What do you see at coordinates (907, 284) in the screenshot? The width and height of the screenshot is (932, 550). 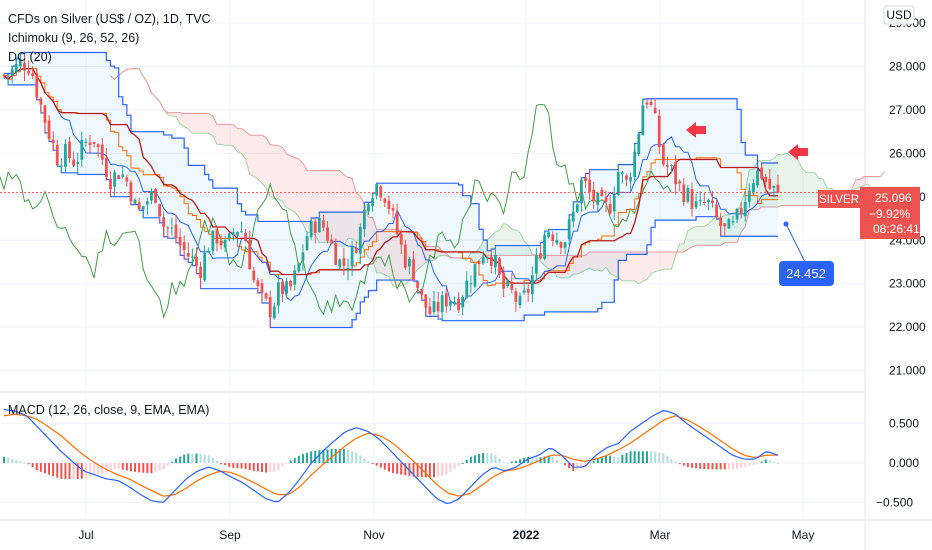 I see `y-tick-label: 23.000` at bounding box center [907, 284].